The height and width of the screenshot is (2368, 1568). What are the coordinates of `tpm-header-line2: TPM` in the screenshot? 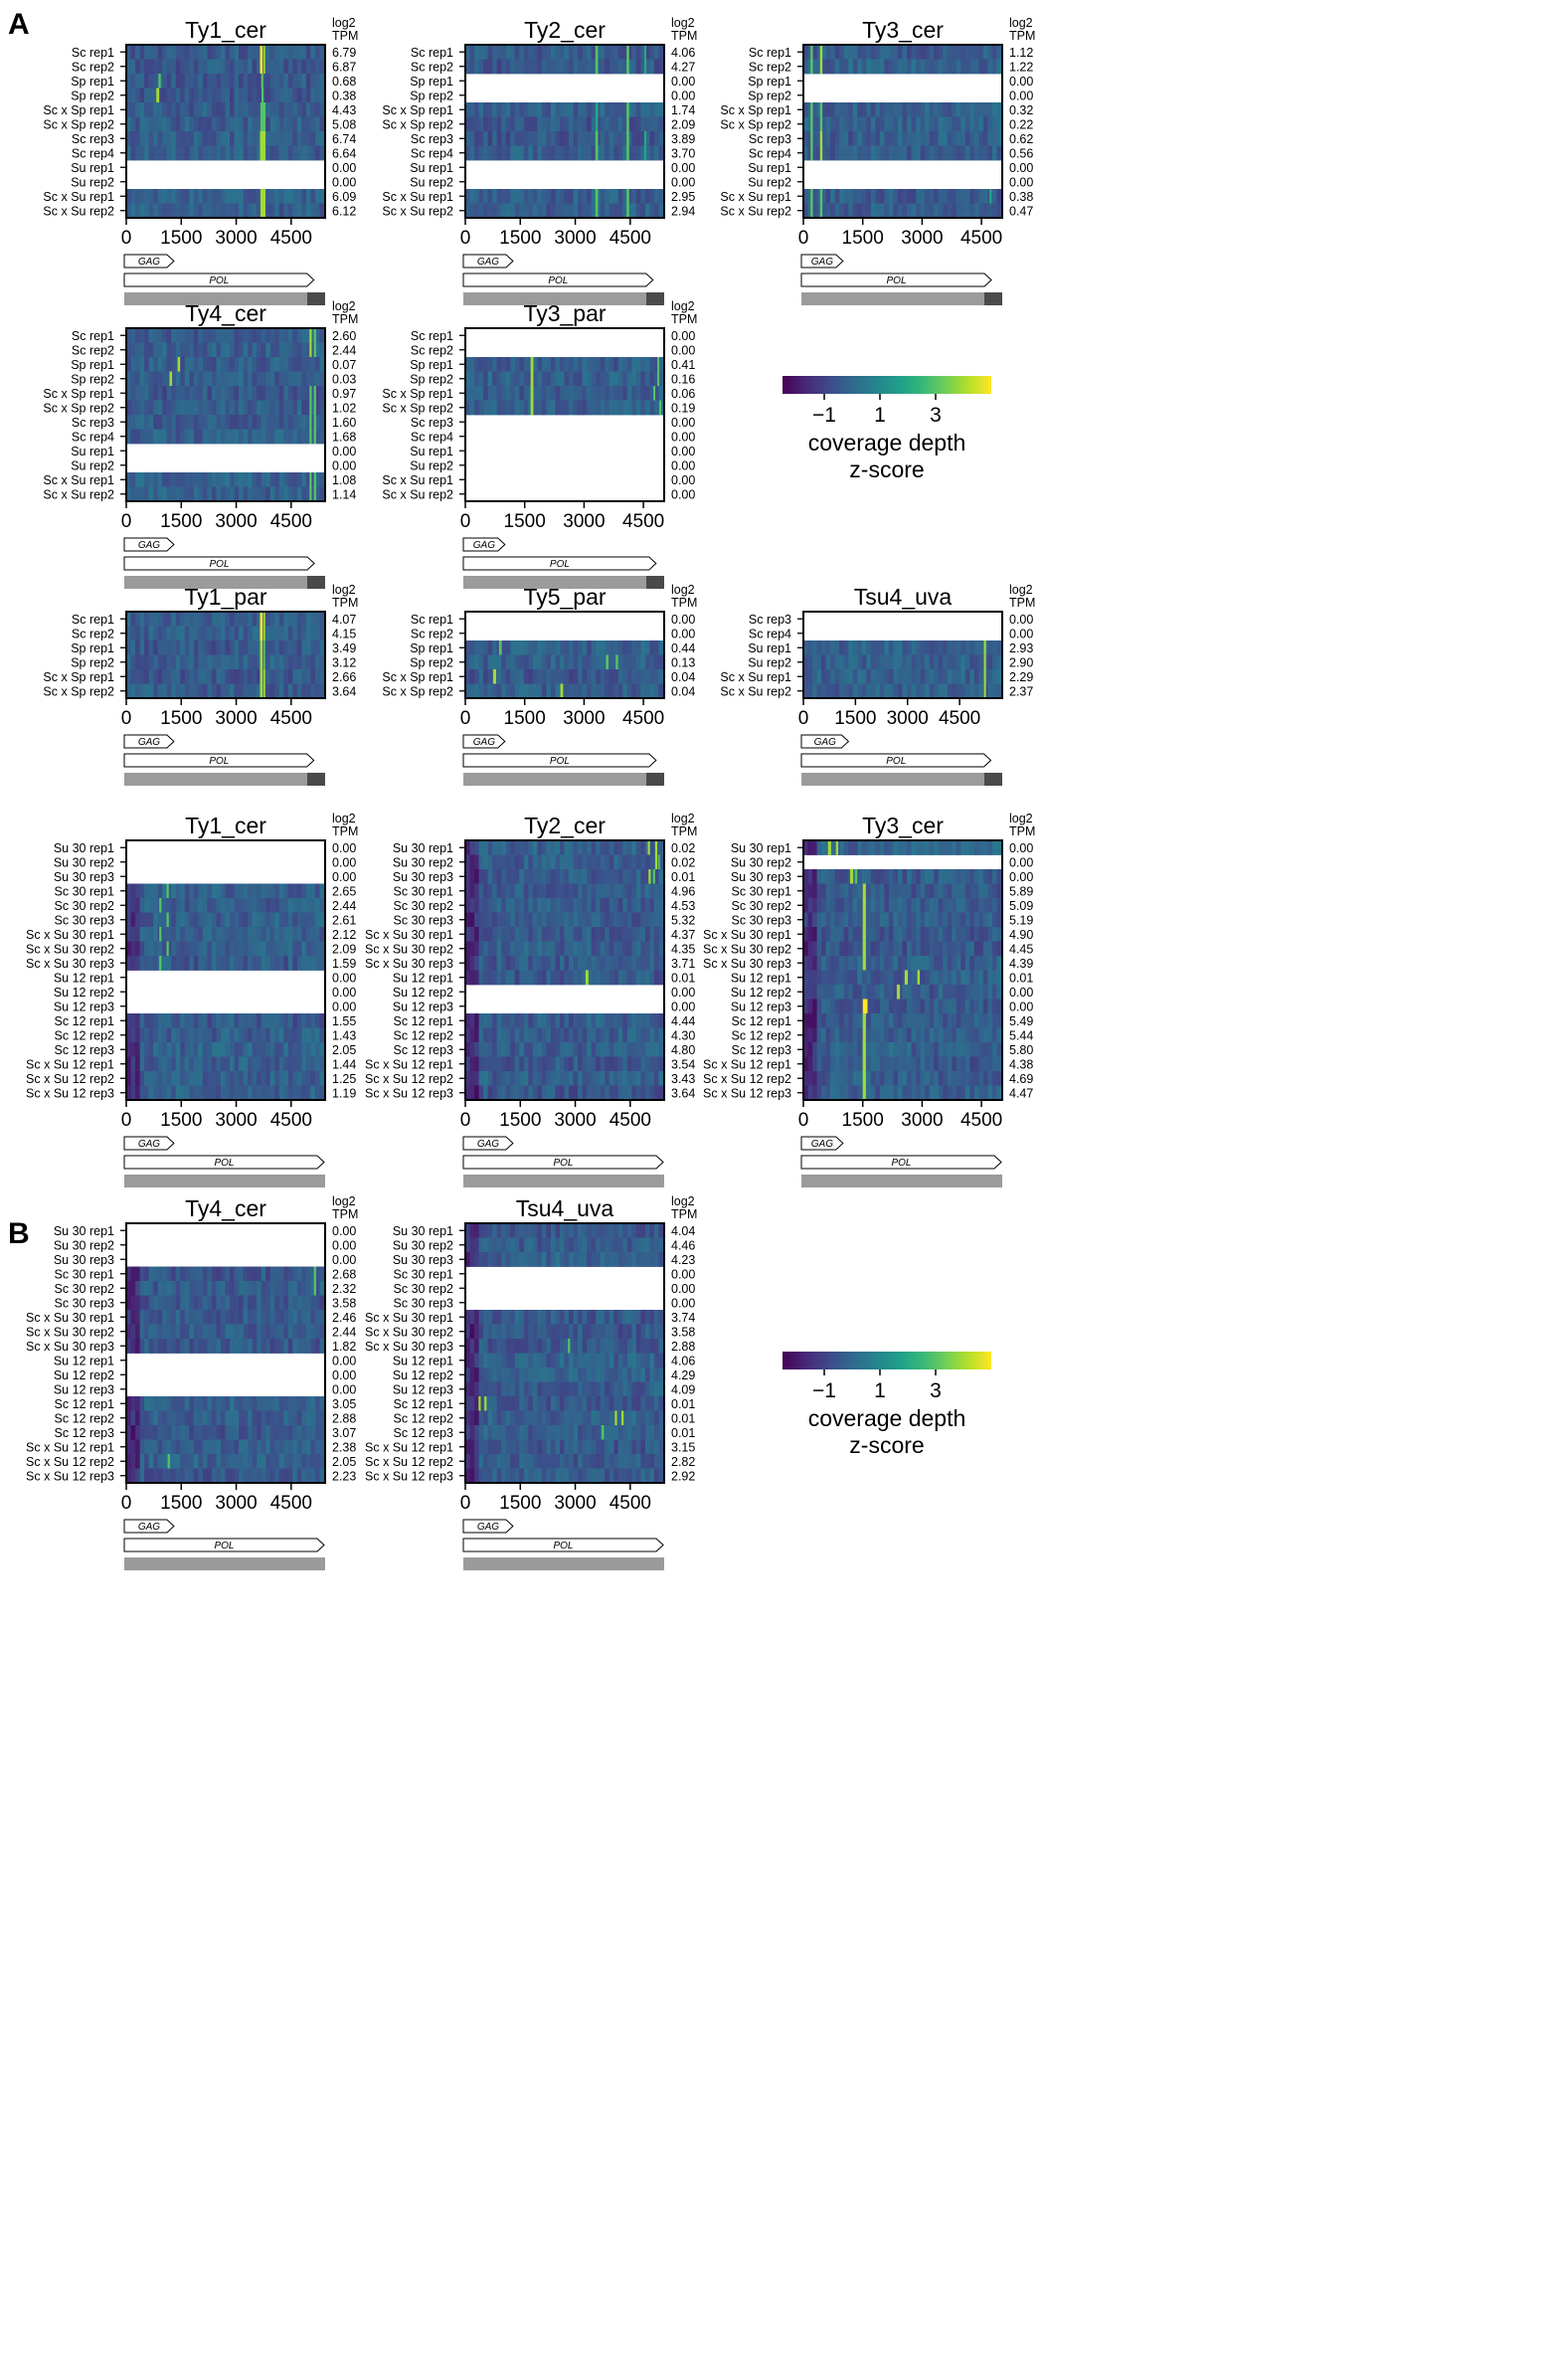 It's located at (684, 831).